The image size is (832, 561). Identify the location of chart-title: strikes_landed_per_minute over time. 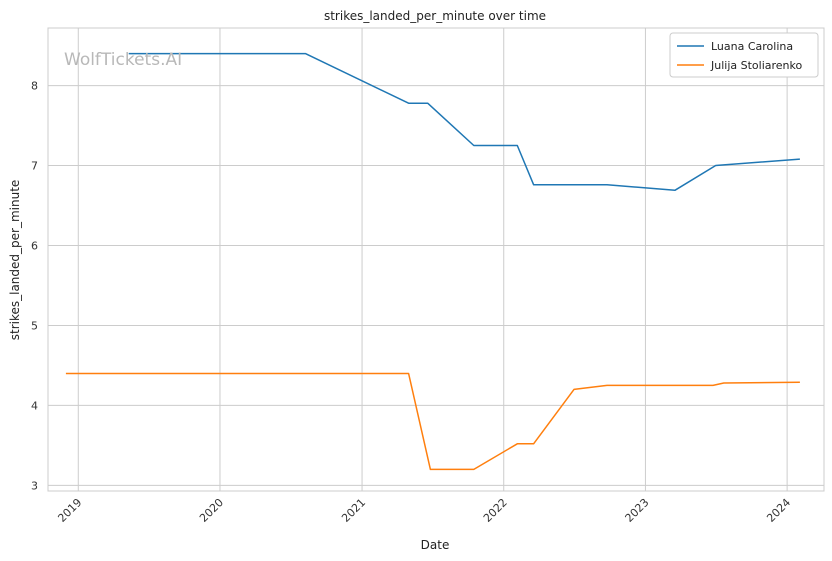
(435, 16).